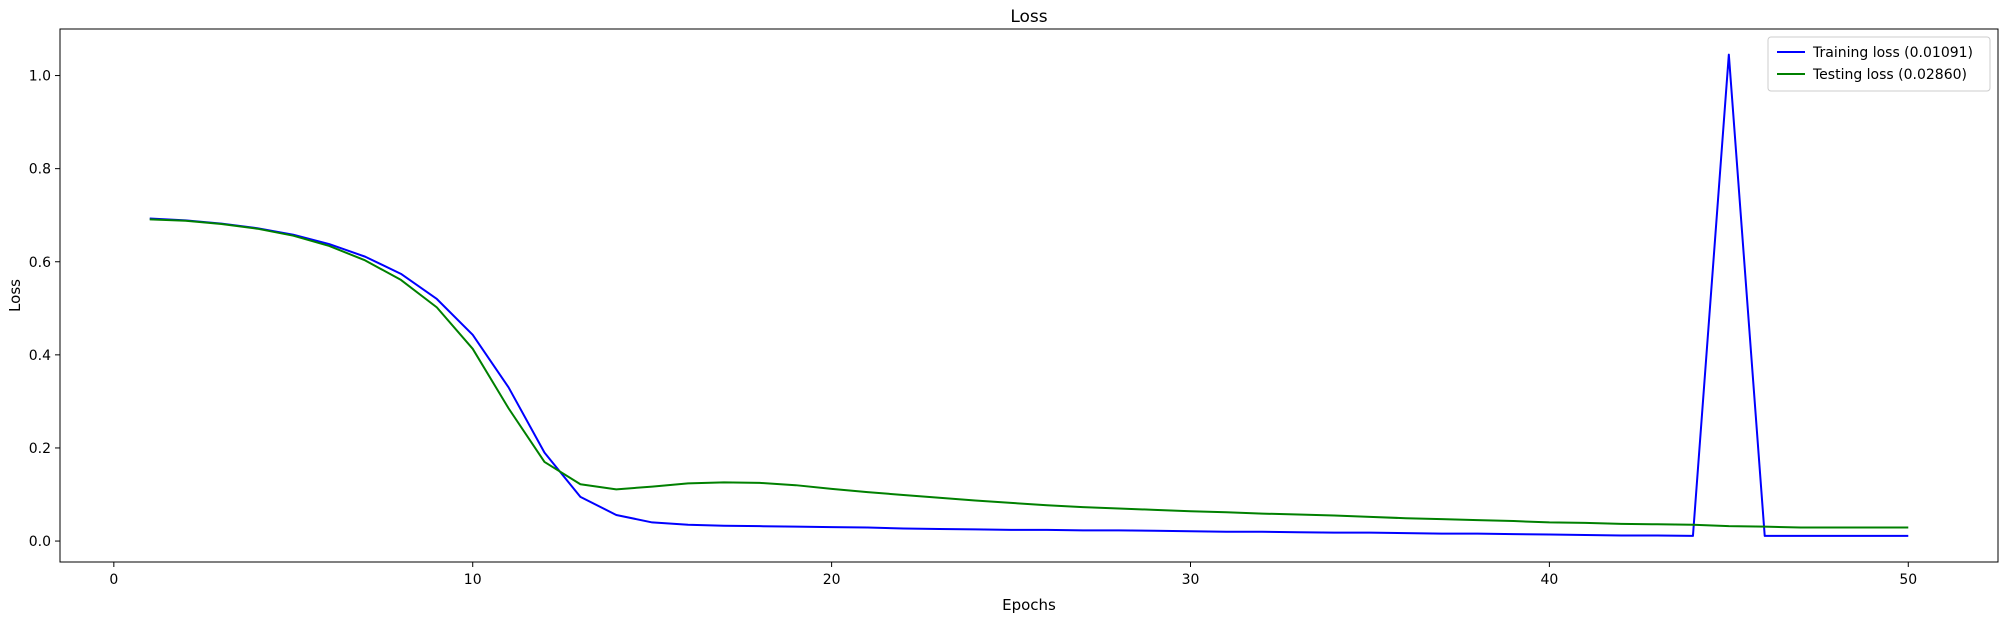 This screenshot has width=2008, height=626. What do you see at coordinates (1029, 605) in the screenshot?
I see `x-axis-title: Epochs` at bounding box center [1029, 605].